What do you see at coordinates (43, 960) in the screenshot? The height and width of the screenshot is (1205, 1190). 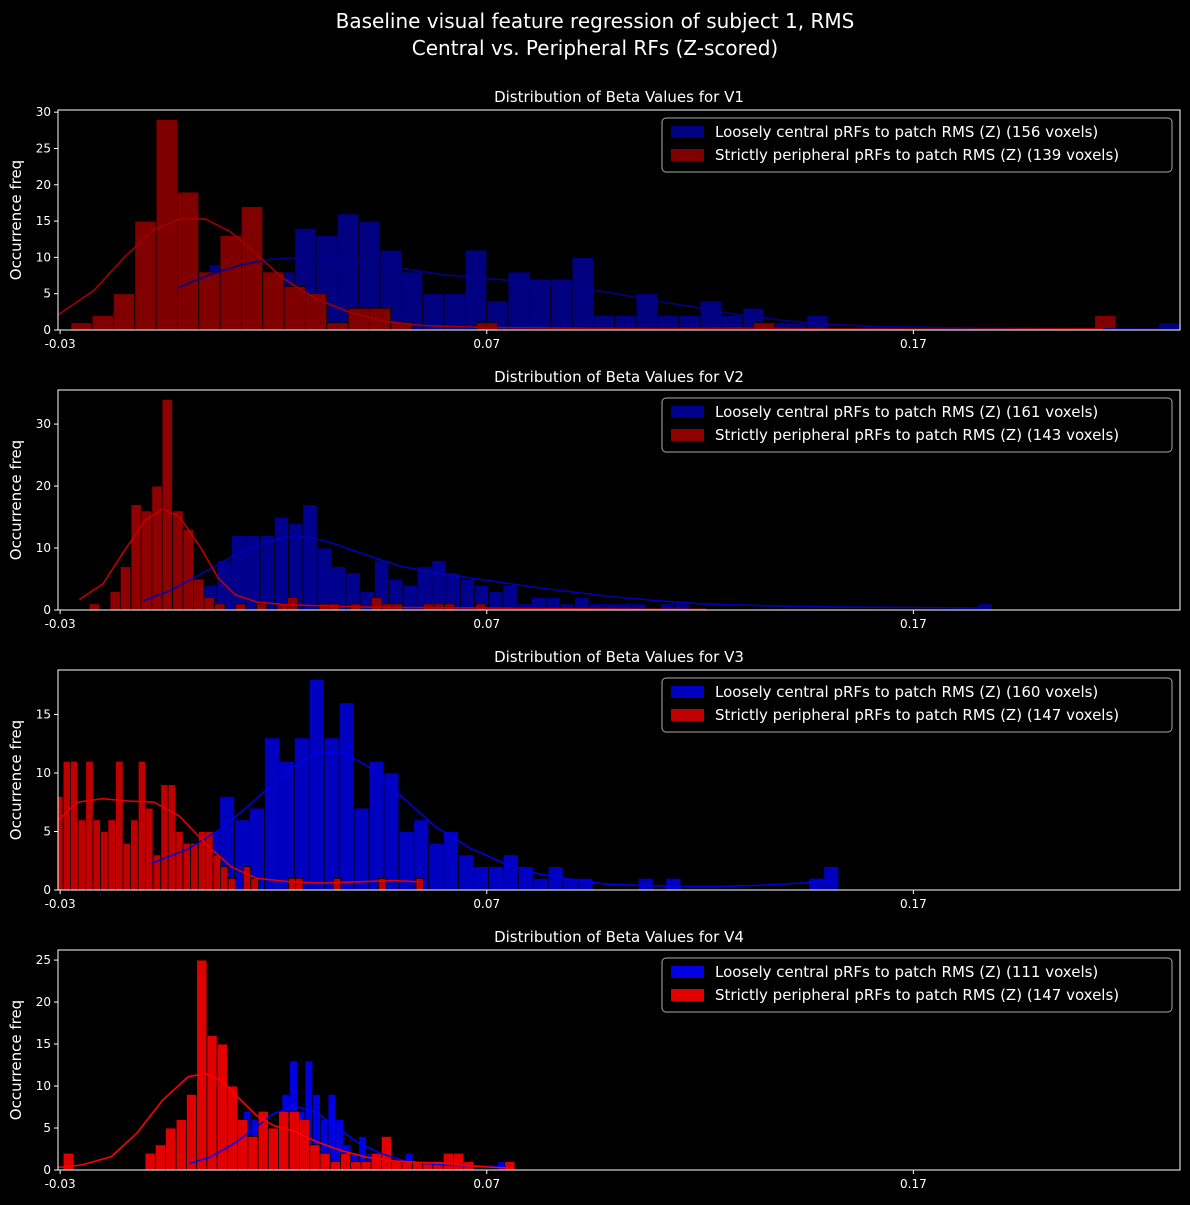 I see `y-tick-label: 25` at bounding box center [43, 960].